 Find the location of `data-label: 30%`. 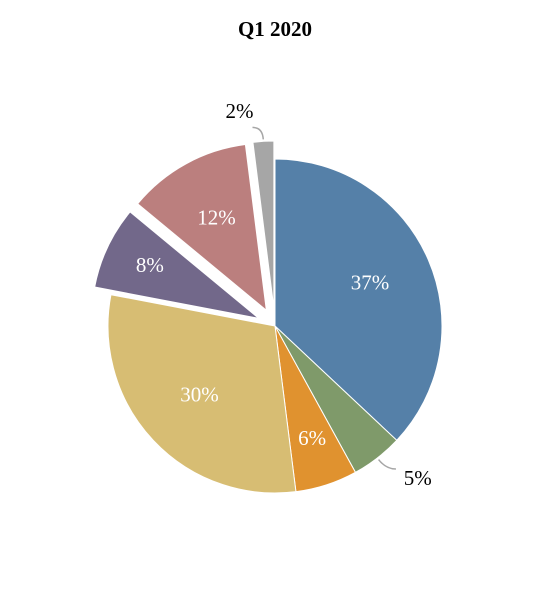

data-label: 30% is located at coordinates (199, 395).